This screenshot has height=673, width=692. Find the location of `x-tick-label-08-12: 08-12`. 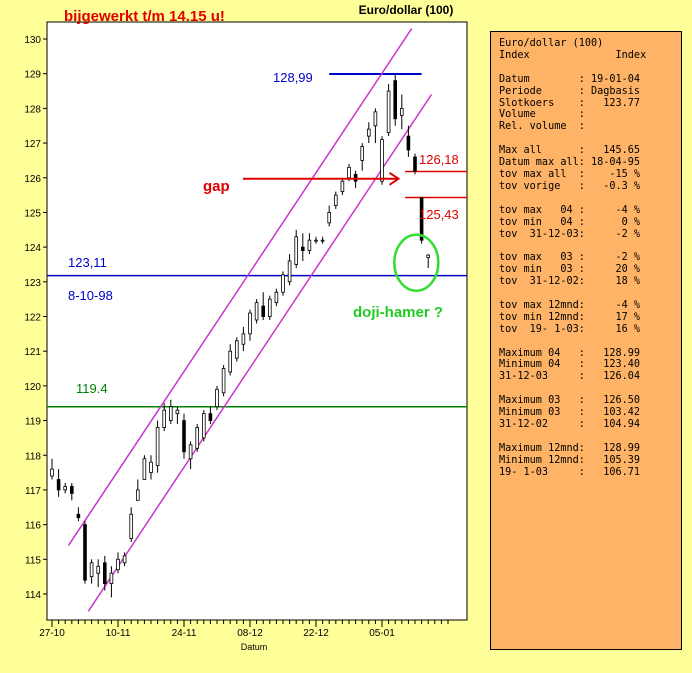

x-tick-label-08-12: 08-12 is located at coordinates (250, 633).